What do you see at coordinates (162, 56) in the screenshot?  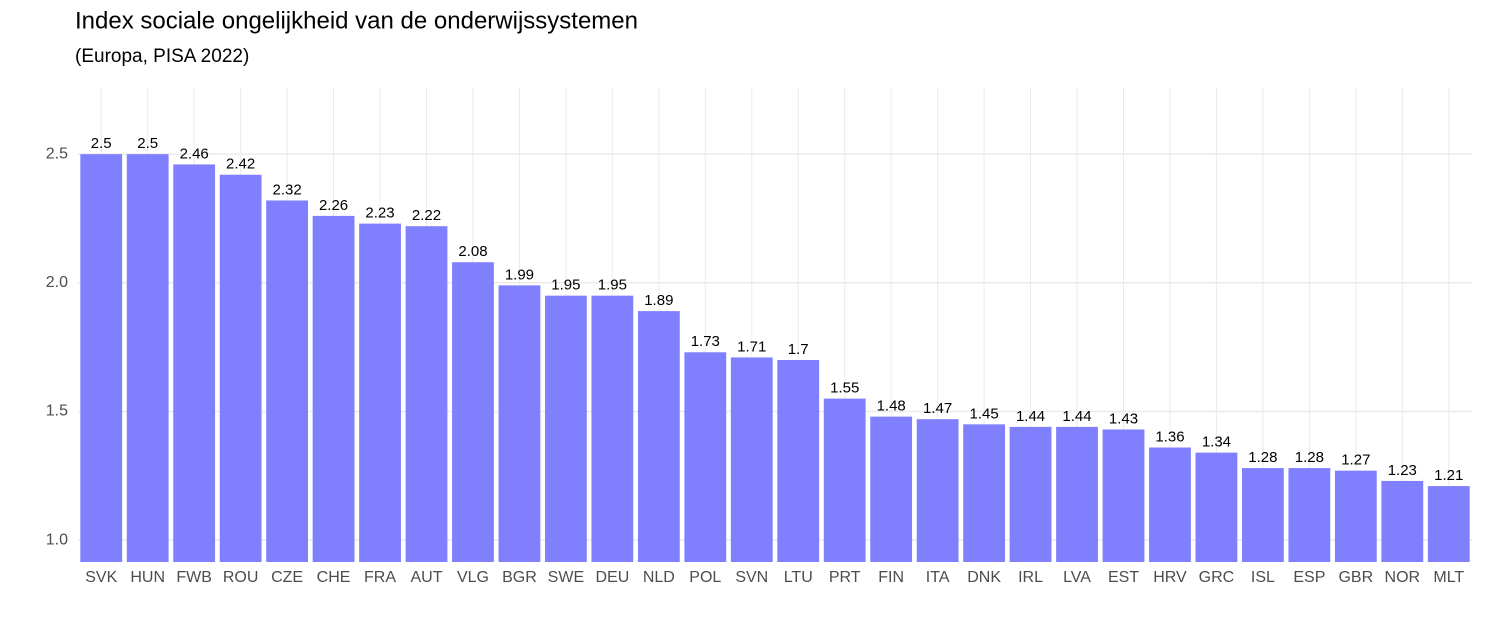 I see `chart-subtitle: (Europa, PISA 2022)` at bounding box center [162, 56].